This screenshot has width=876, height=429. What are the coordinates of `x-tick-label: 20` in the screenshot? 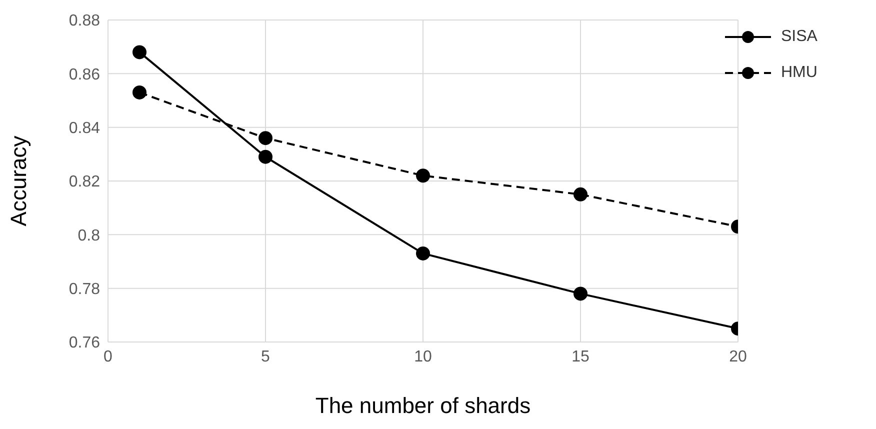 It's located at (738, 357).